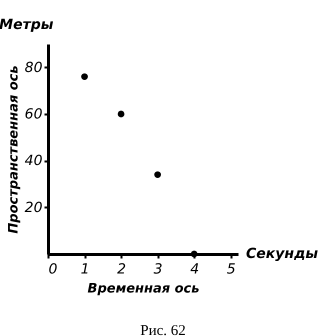 The height and width of the screenshot is (336, 321). I want to click on x-tick-label: 0, so click(53, 270).